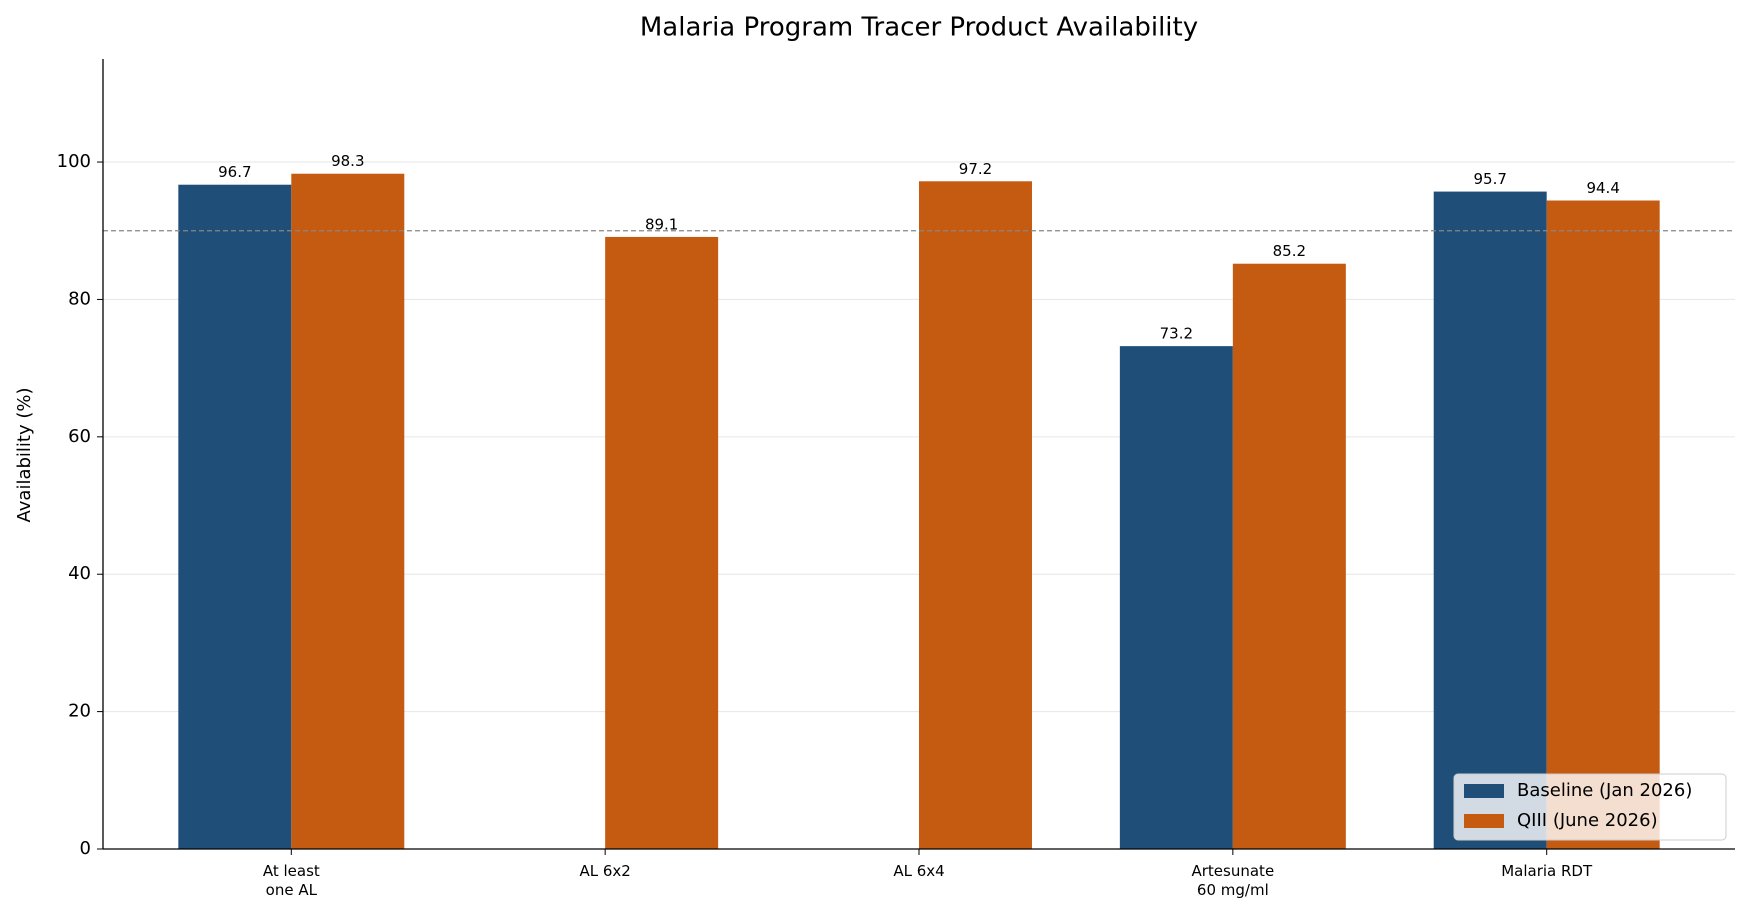 This screenshot has width=1742, height=915. What do you see at coordinates (1489, 179) in the screenshot?
I see `value-label: 95.7` at bounding box center [1489, 179].